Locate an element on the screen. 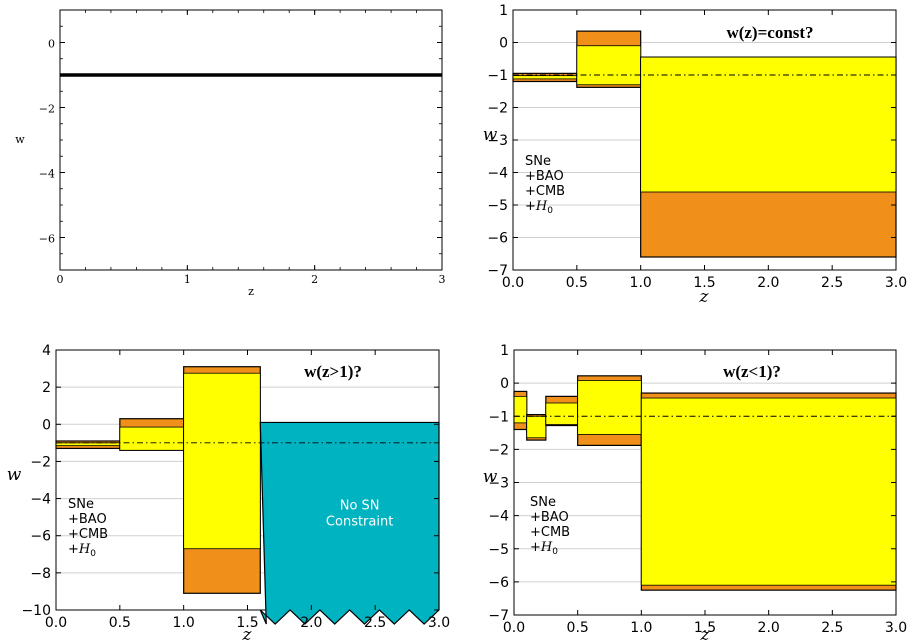  x-tick-label: 1 is located at coordinates (187, 279).